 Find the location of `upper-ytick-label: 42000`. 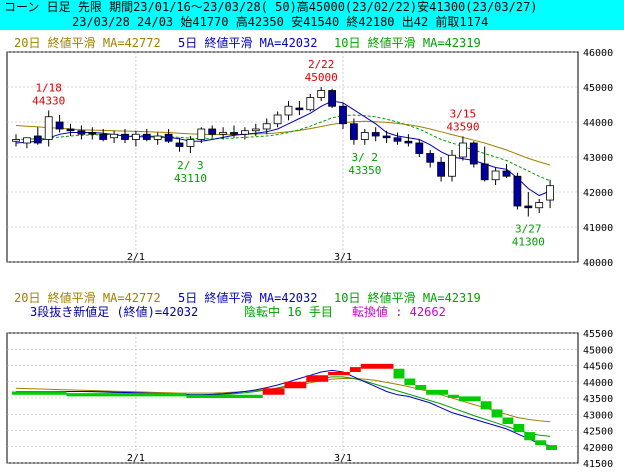

upper-ytick-label: 42000 is located at coordinates (598, 193).